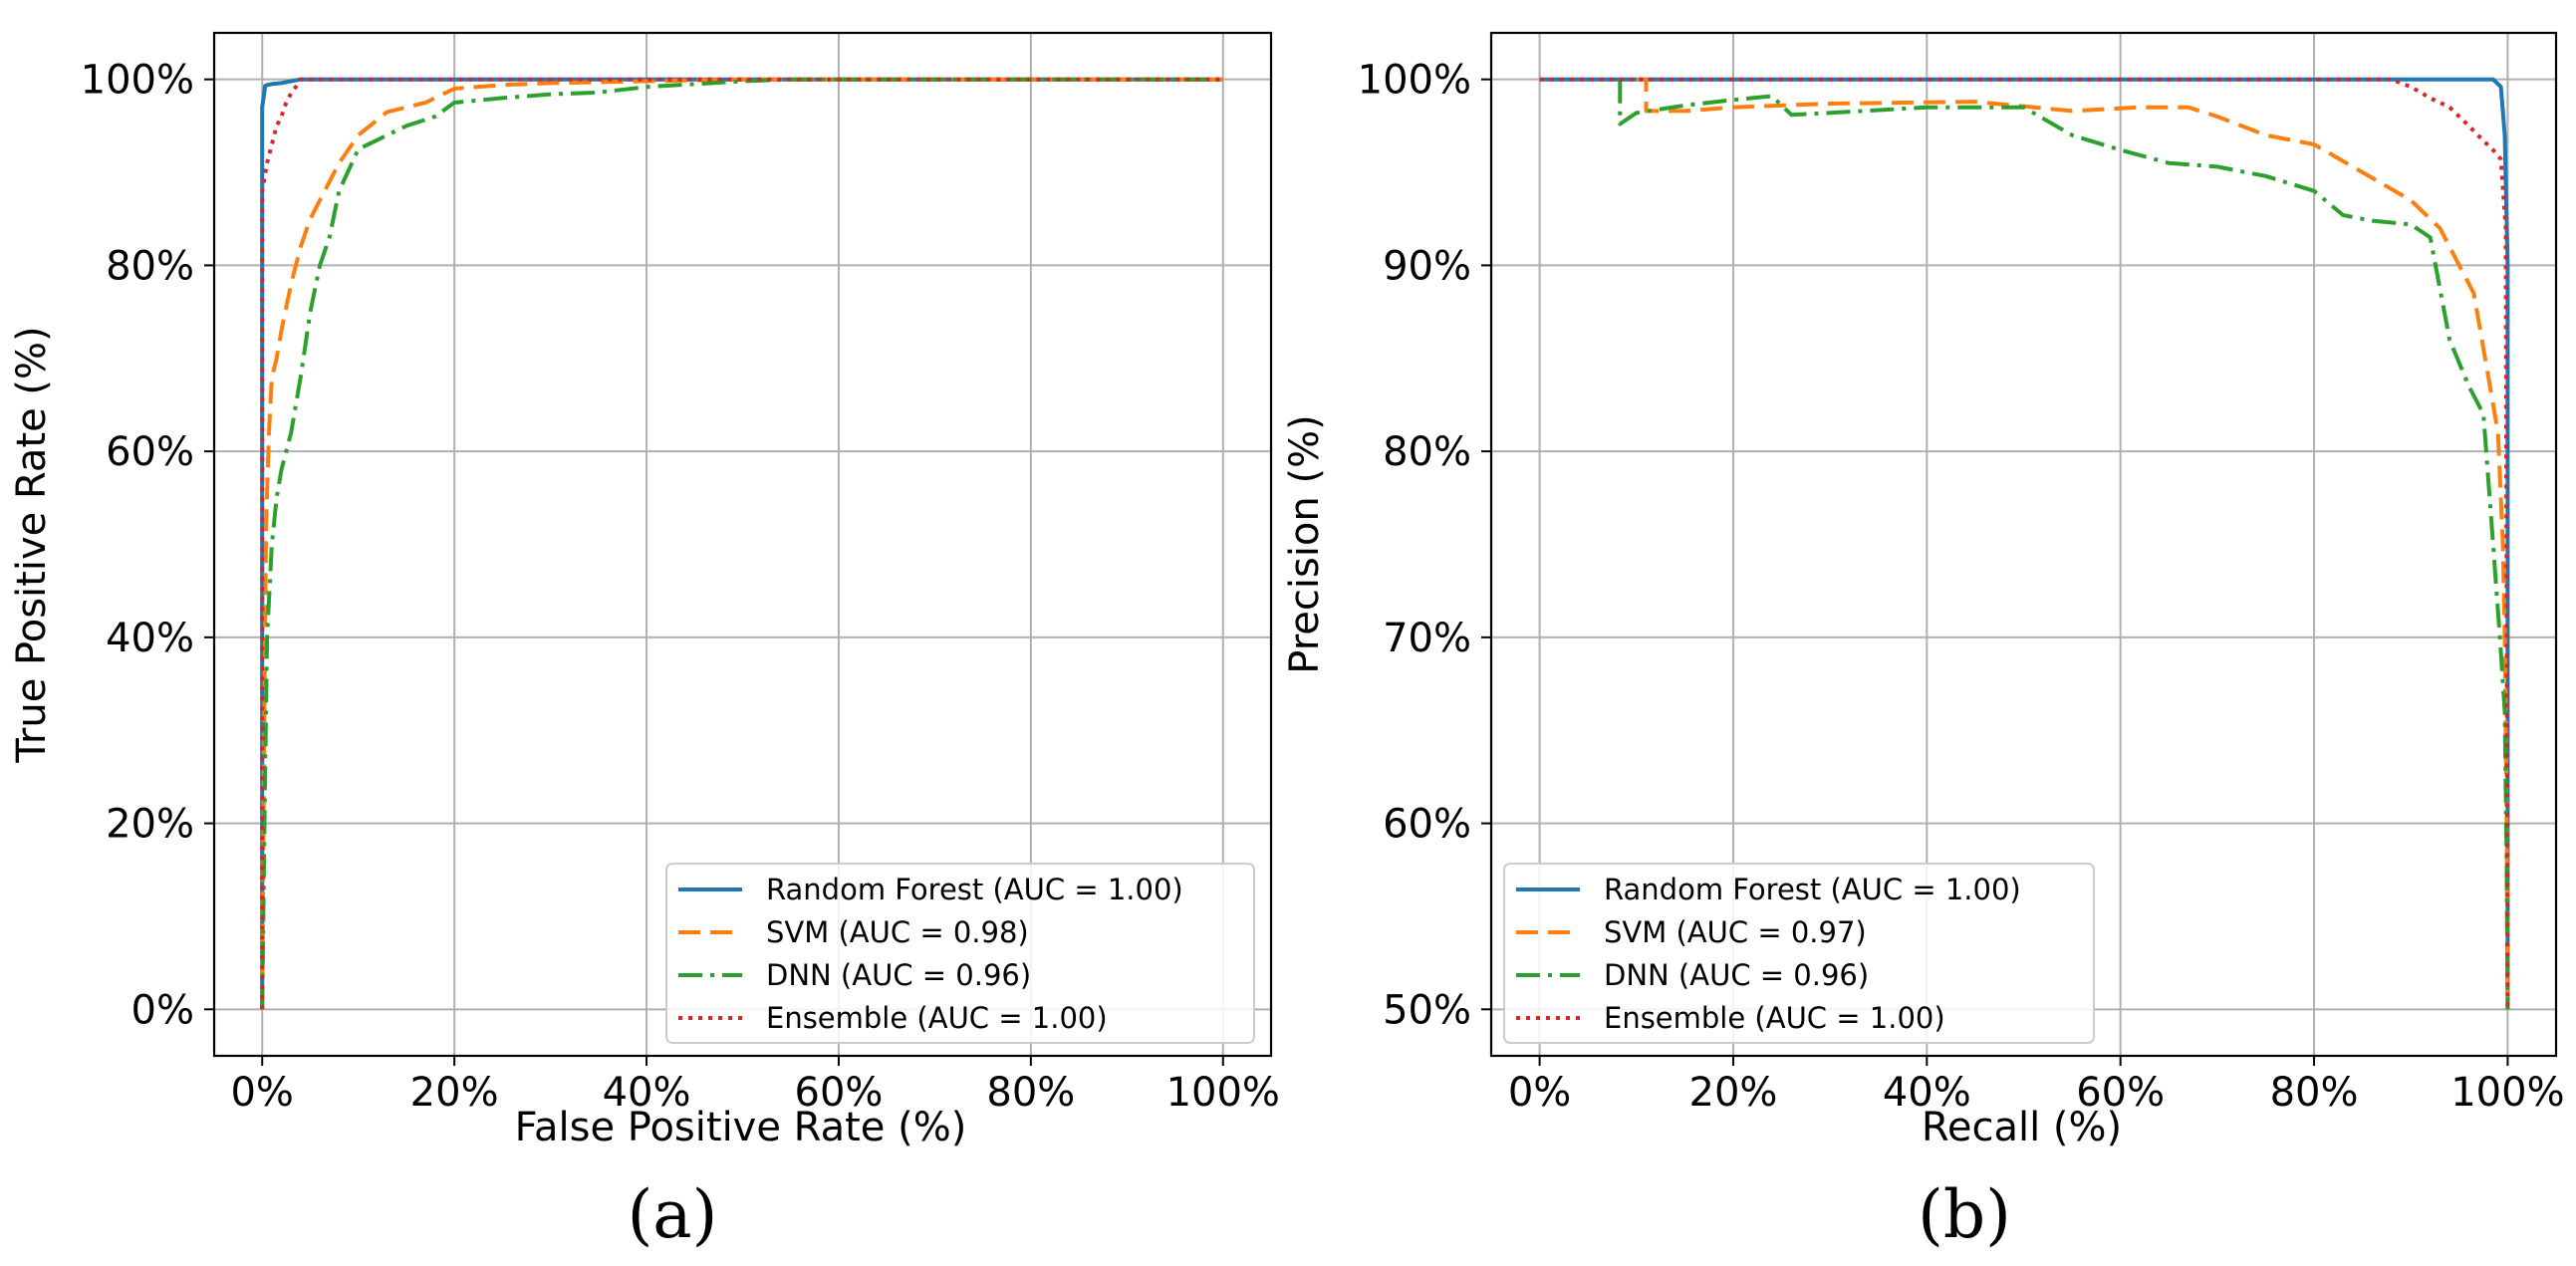 This screenshot has height=1266, width=2576. Describe the element at coordinates (2022, 1127) in the screenshot. I see `x-axis-label: Recall (%)` at that location.